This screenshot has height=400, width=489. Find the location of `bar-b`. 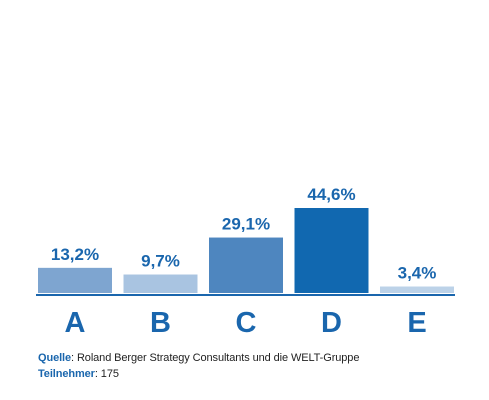

bar-b is located at coordinates (160, 283).